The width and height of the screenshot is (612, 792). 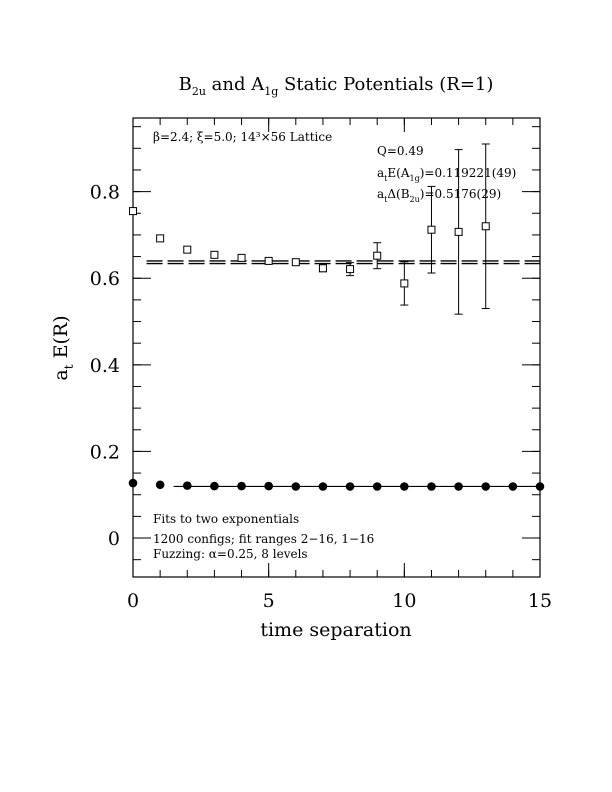 What do you see at coordinates (263, 539) in the screenshot?
I see `note-configs: 1200 configs; fit ranges 2−16, 1−16` at bounding box center [263, 539].